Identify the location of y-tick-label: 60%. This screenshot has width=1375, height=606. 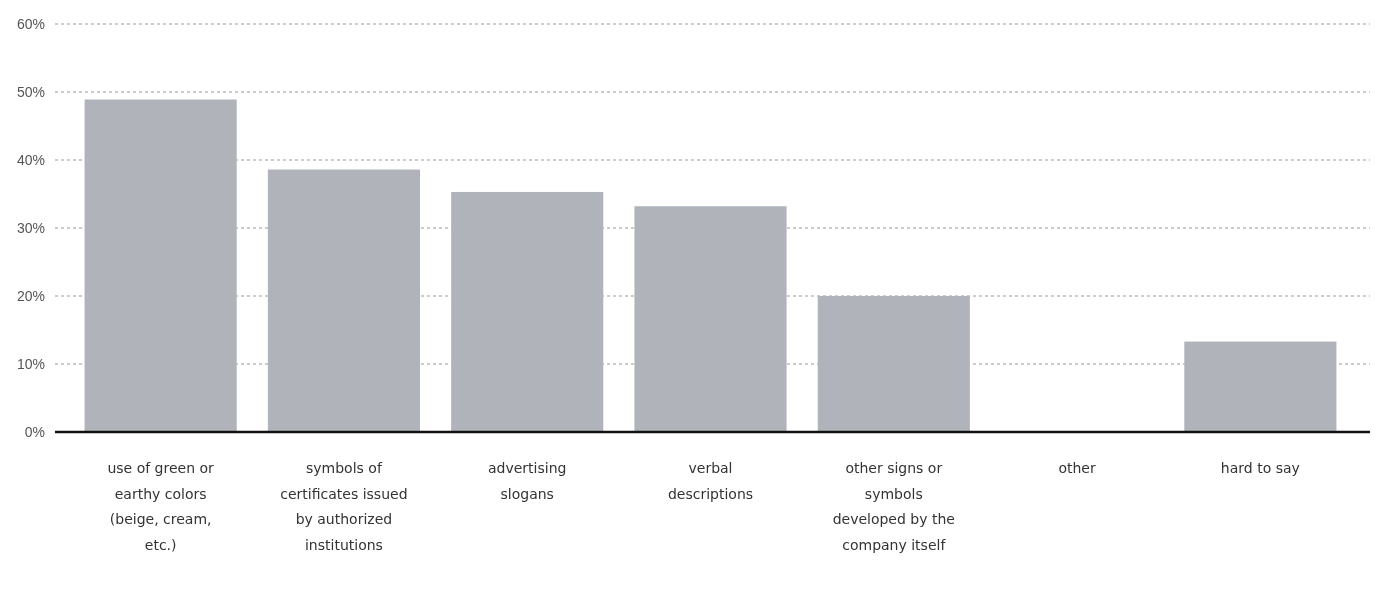
(30, 23).